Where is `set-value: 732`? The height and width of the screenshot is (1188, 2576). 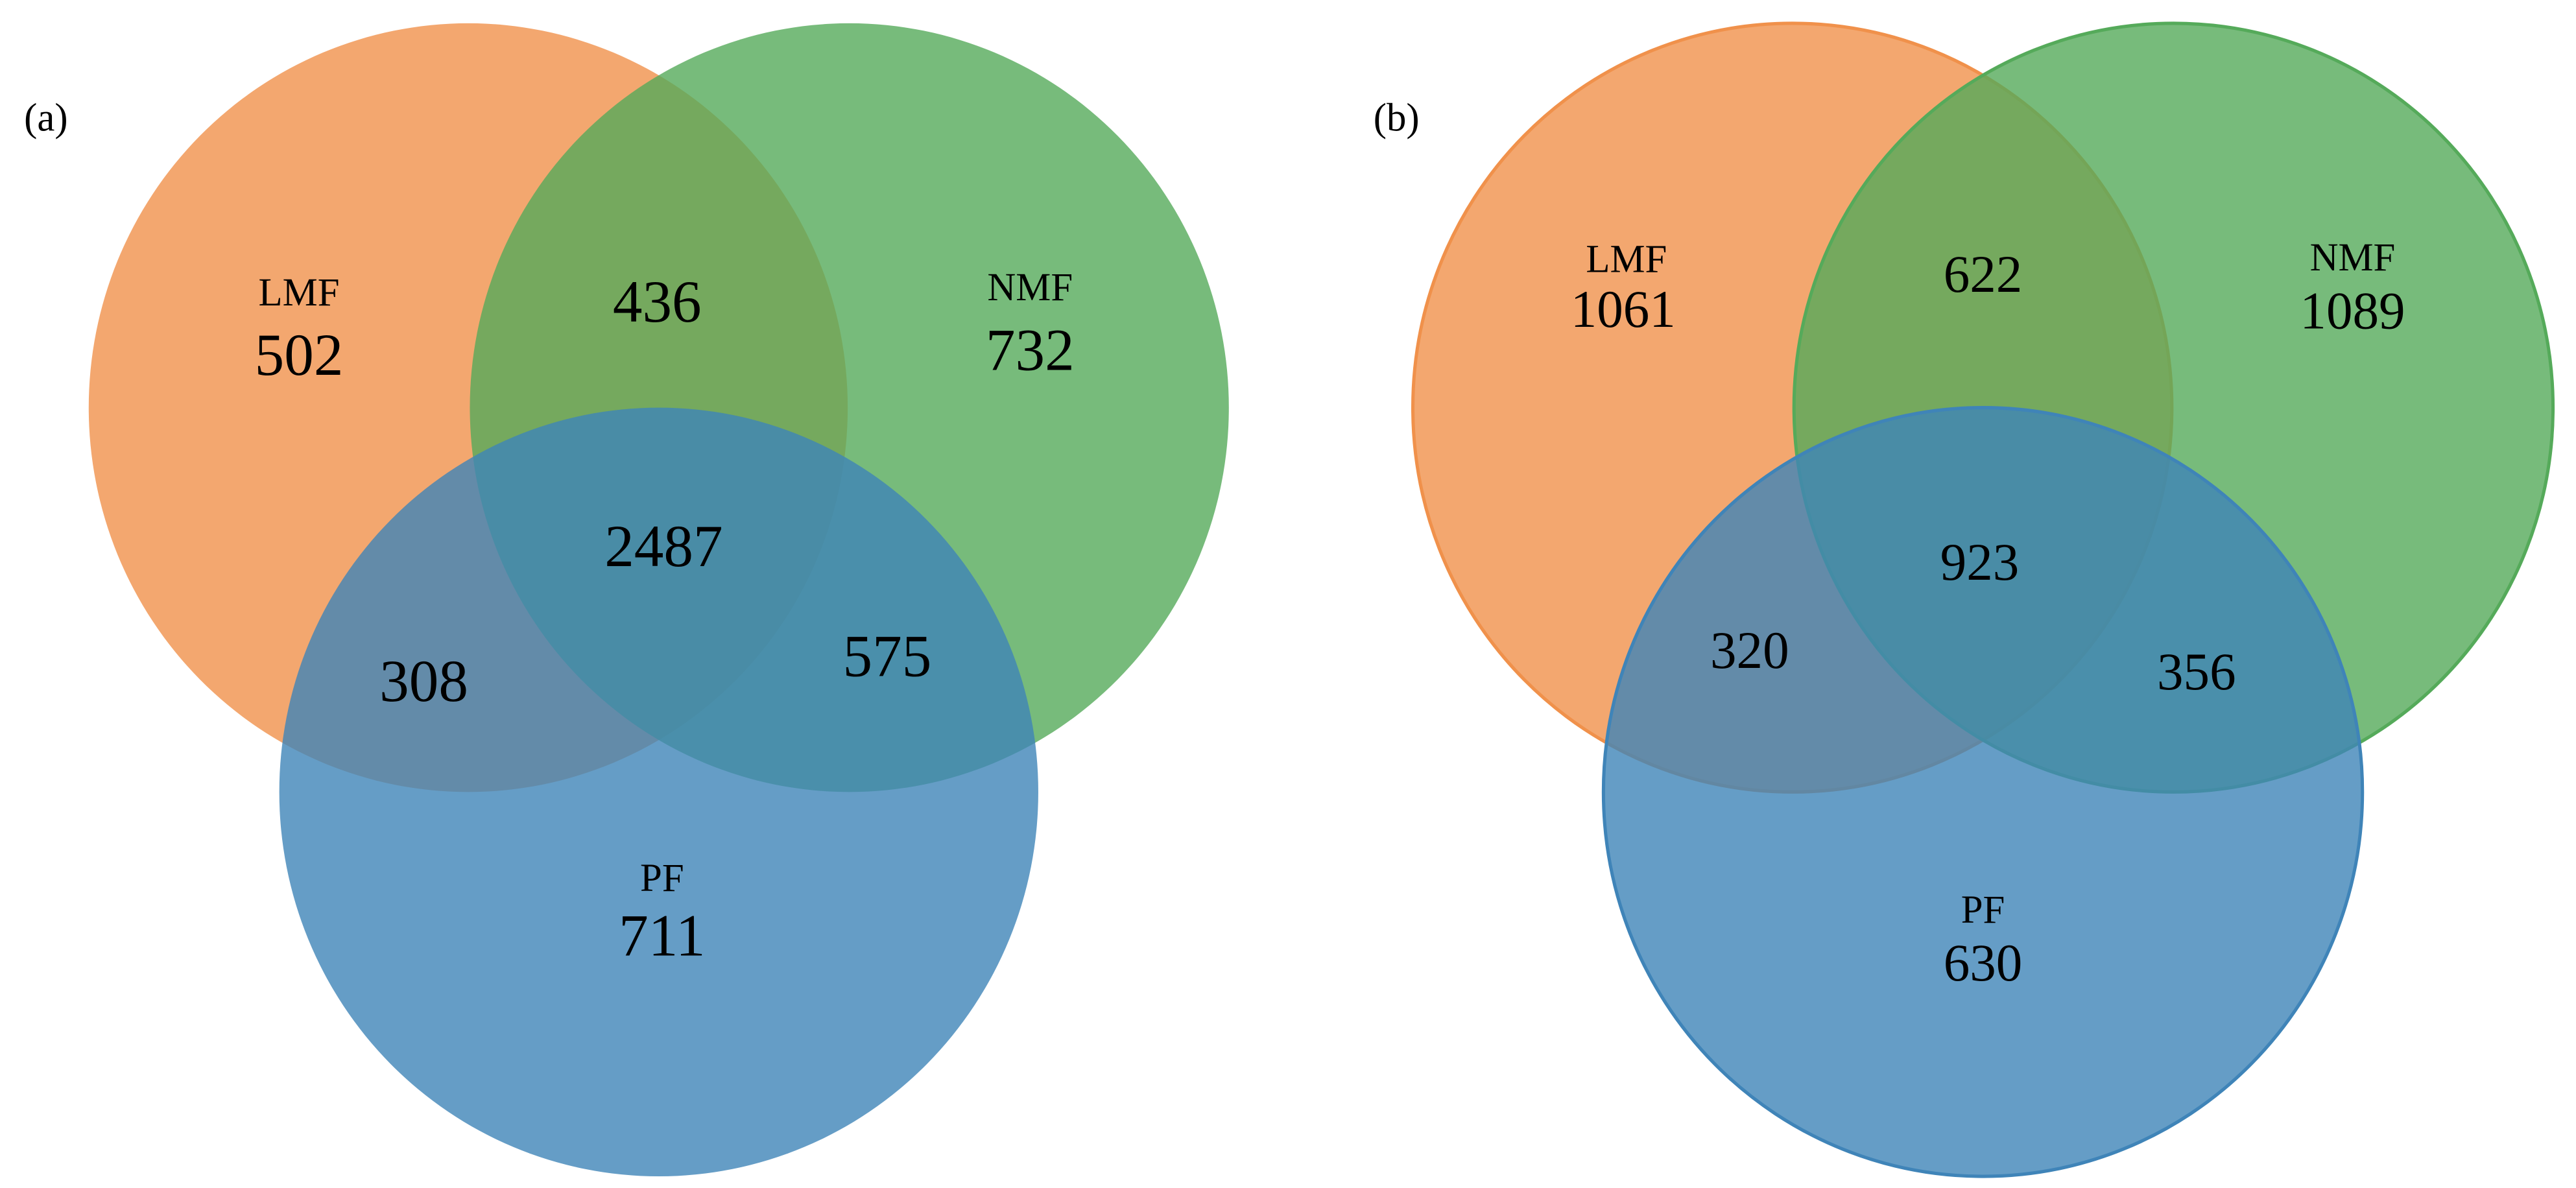 set-value: 732 is located at coordinates (1030, 349).